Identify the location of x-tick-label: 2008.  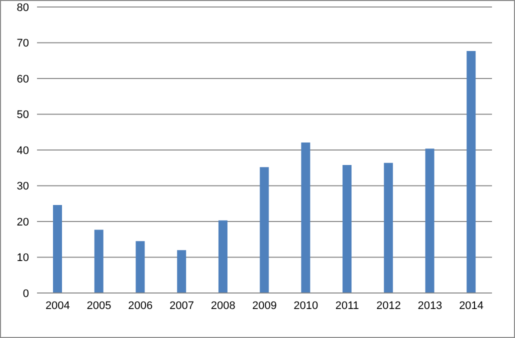
(223, 306).